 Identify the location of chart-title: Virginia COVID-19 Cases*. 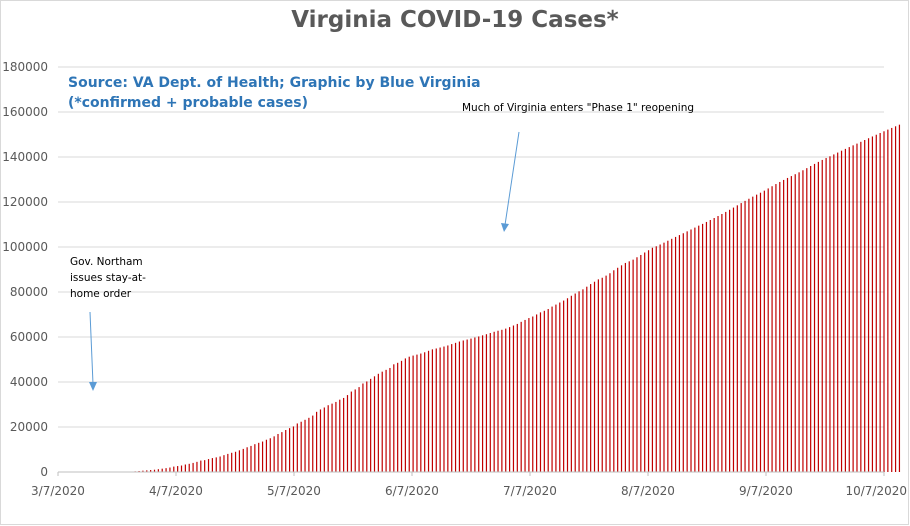
(455, 20).